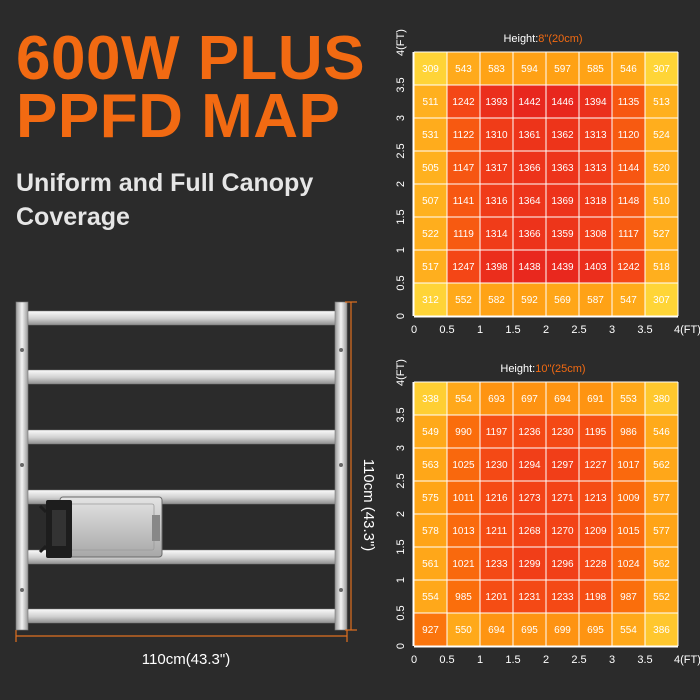 The height and width of the screenshot is (700, 700). I want to click on cell-value-label: 592, so click(529, 300).